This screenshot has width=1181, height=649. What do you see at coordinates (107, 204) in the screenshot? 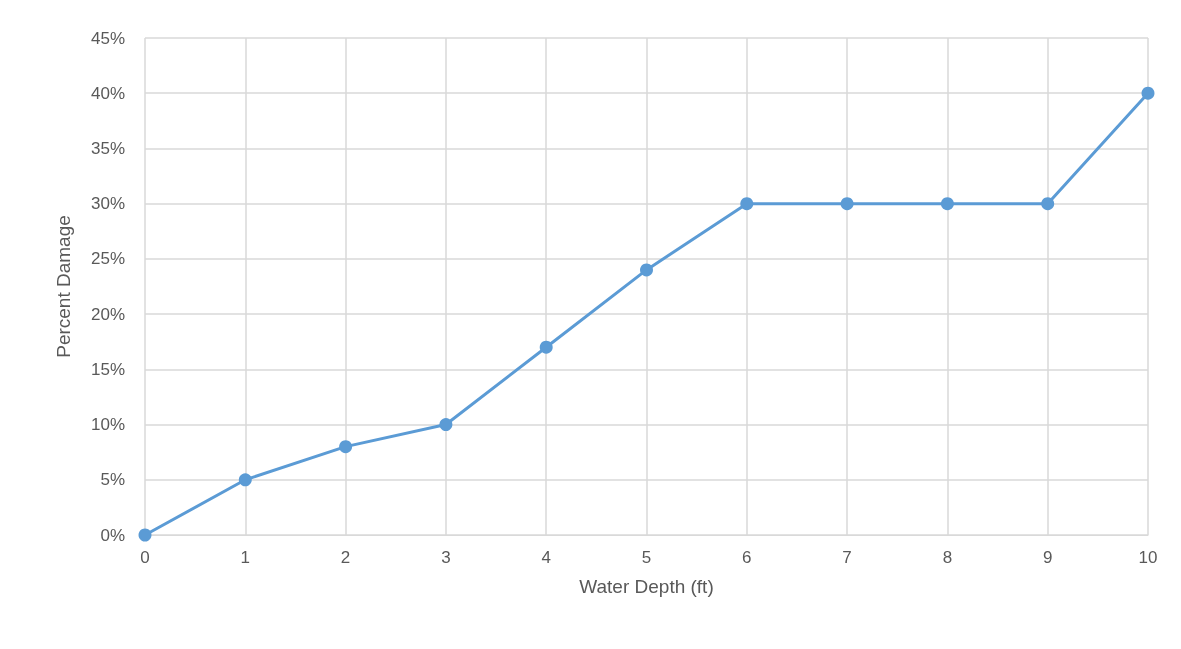
I see `y-tick-label: 30%` at bounding box center [107, 204].